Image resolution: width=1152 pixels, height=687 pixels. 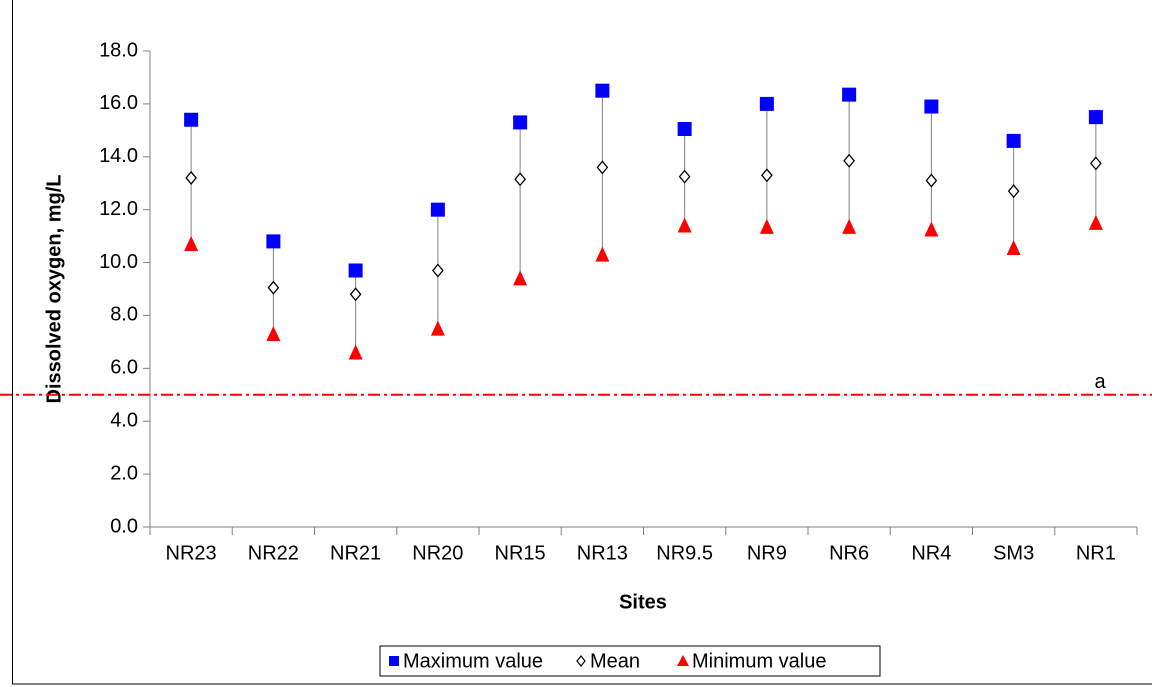 What do you see at coordinates (849, 553) in the screenshot?
I see `x-tick-label: NR6` at bounding box center [849, 553].